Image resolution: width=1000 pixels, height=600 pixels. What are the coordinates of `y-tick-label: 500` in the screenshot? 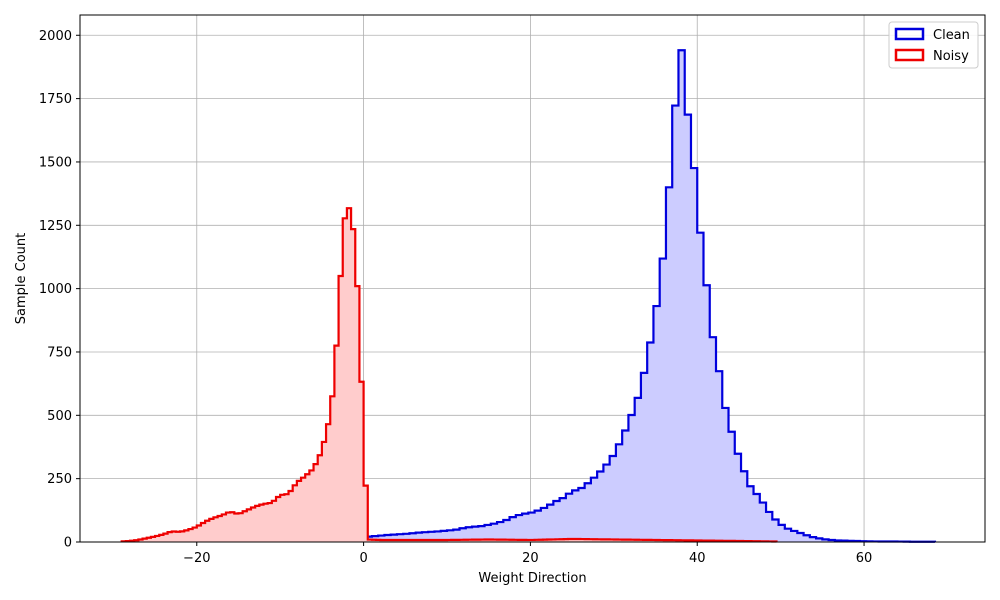 It's located at (59, 416).